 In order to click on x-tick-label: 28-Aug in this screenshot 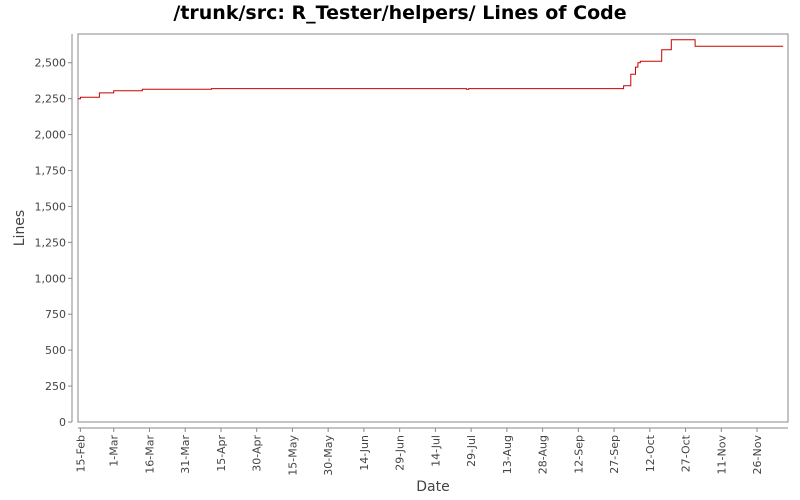, I will do `click(543, 454)`.